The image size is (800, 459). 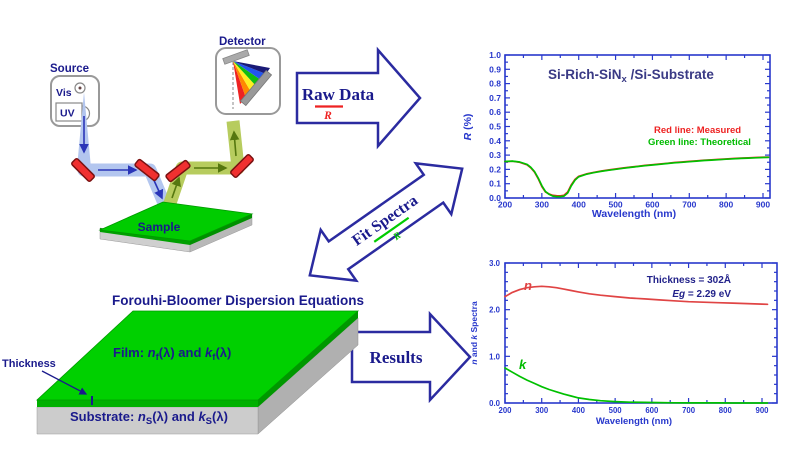 I want to click on thickness-label: Thickness, so click(x=29, y=364).